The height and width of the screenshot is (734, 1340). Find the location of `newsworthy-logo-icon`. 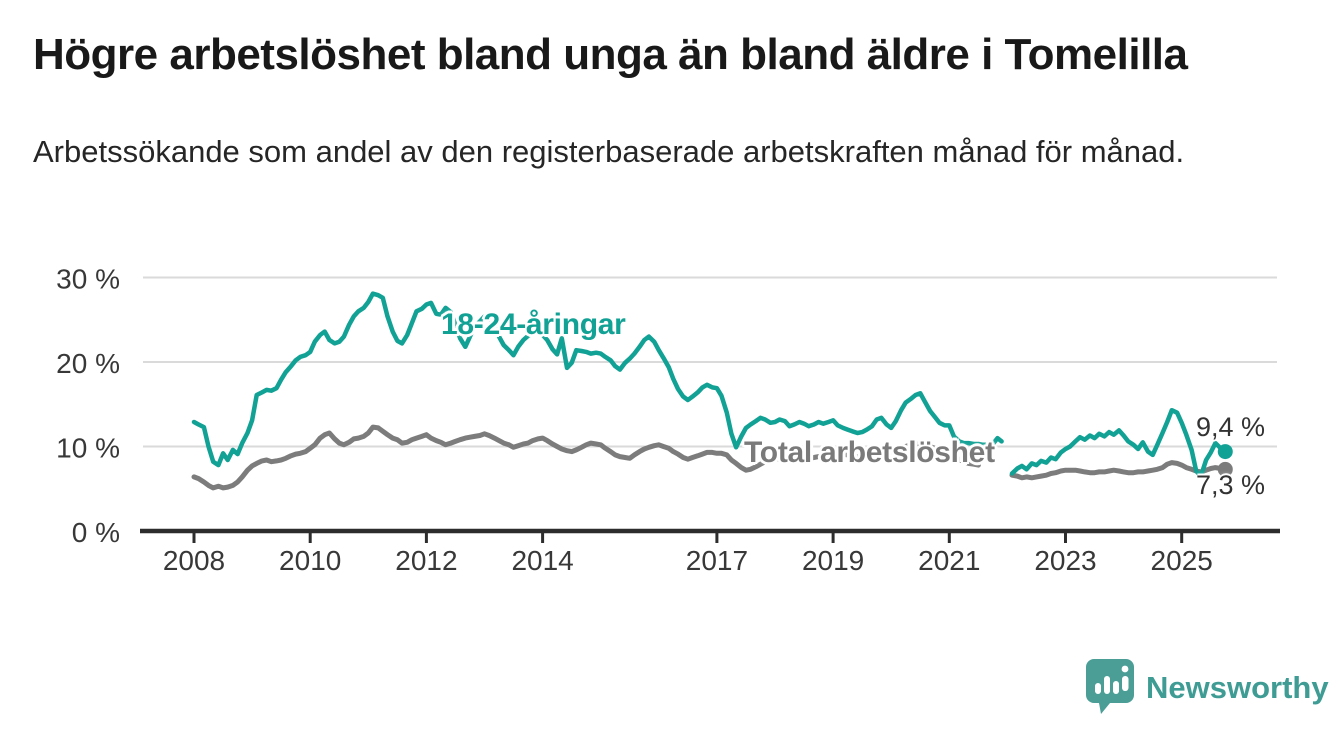

newsworthy-logo-icon is located at coordinates (1110, 686).